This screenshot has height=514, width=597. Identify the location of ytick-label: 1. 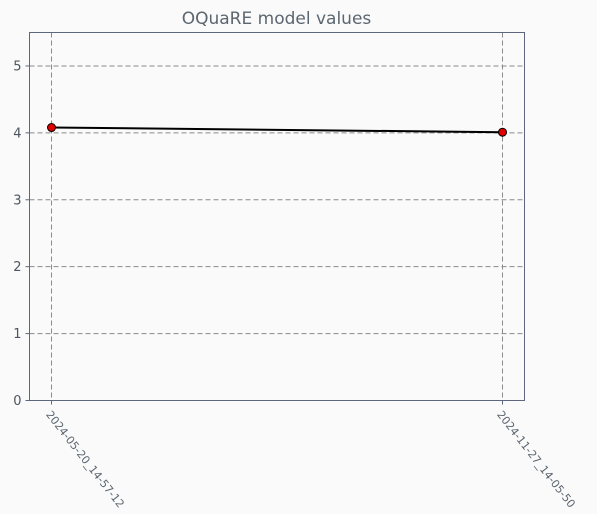
(17, 334).